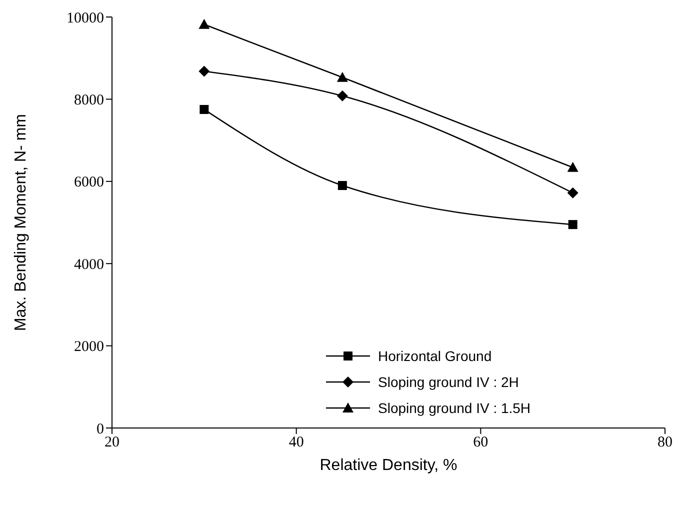 The height and width of the screenshot is (508, 678). What do you see at coordinates (85, 18) in the screenshot?
I see `y-tick-label: 10000` at bounding box center [85, 18].